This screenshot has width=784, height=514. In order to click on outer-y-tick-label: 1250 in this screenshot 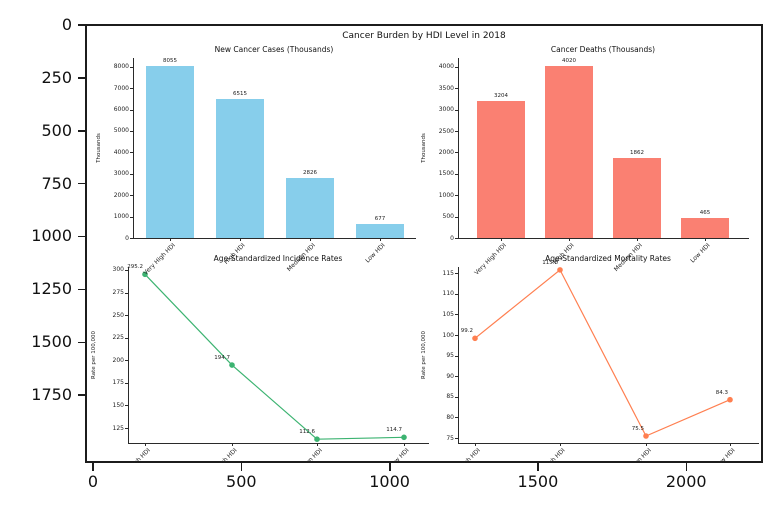, I will do `click(51, 289)`.